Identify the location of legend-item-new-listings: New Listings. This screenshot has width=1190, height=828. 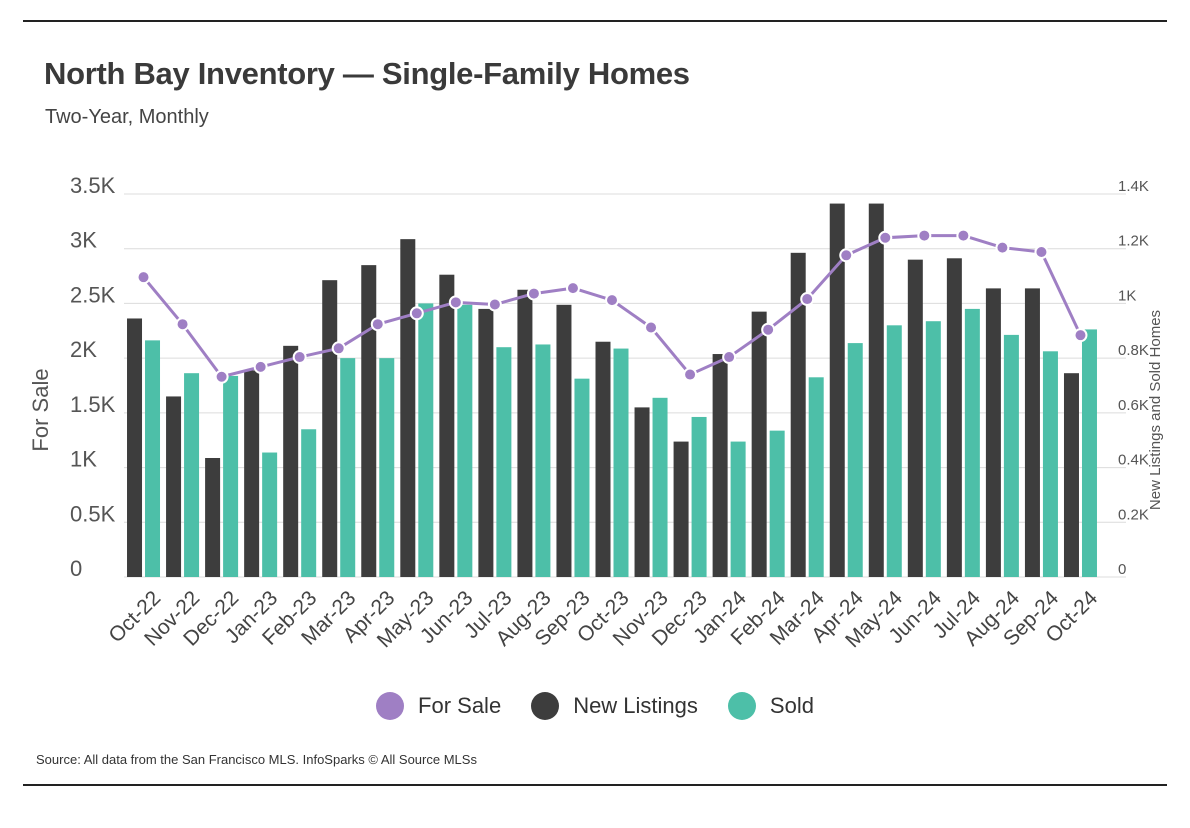
(614, 706).